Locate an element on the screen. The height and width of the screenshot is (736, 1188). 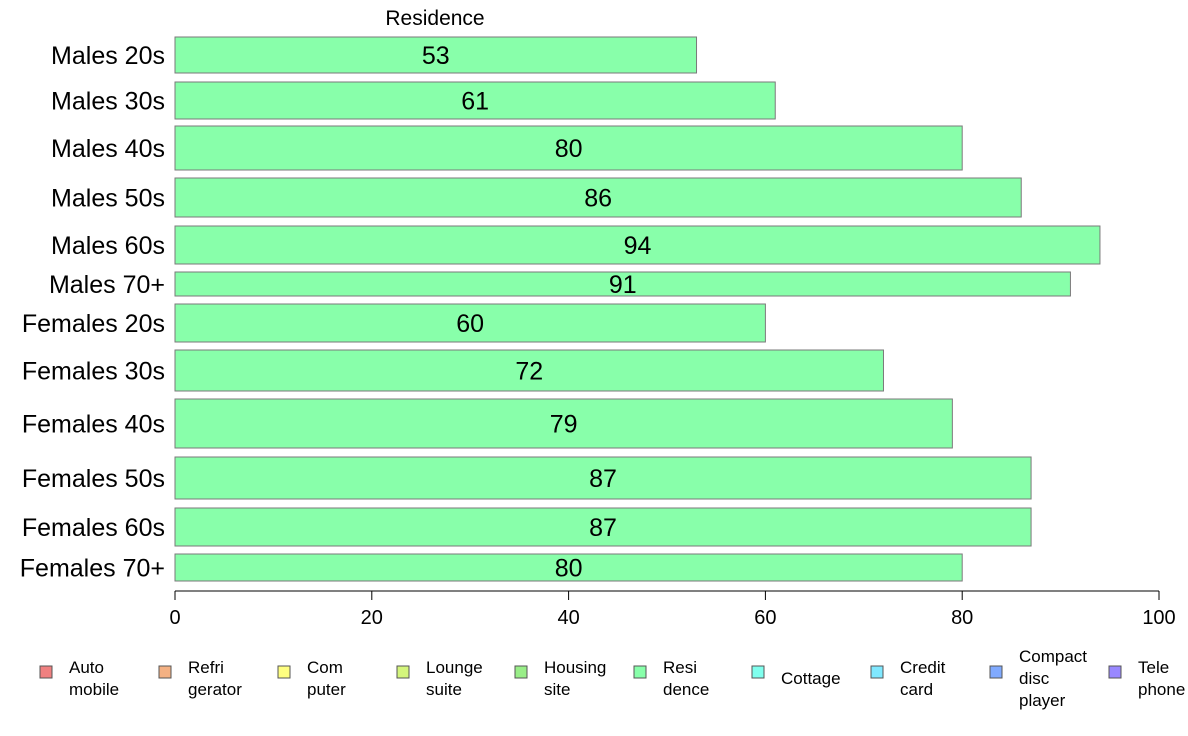
legend-label-line: Resi is located at coordinates (680, 667).